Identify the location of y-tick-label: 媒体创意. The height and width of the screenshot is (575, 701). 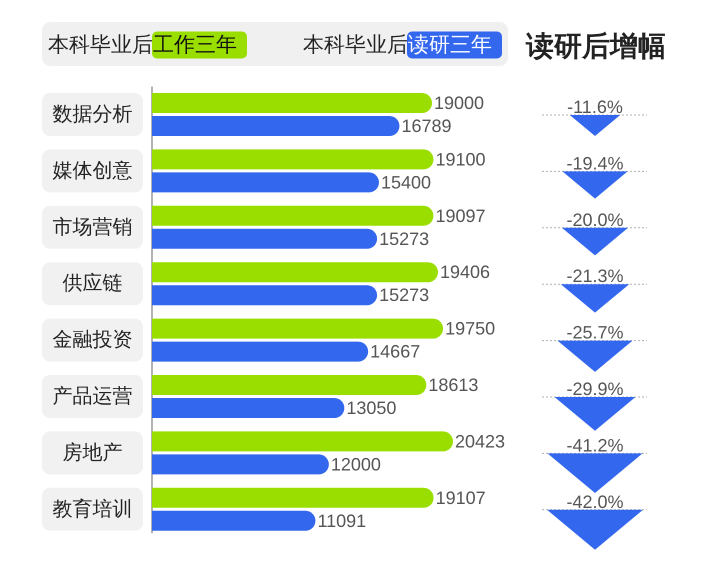
(92, 171).